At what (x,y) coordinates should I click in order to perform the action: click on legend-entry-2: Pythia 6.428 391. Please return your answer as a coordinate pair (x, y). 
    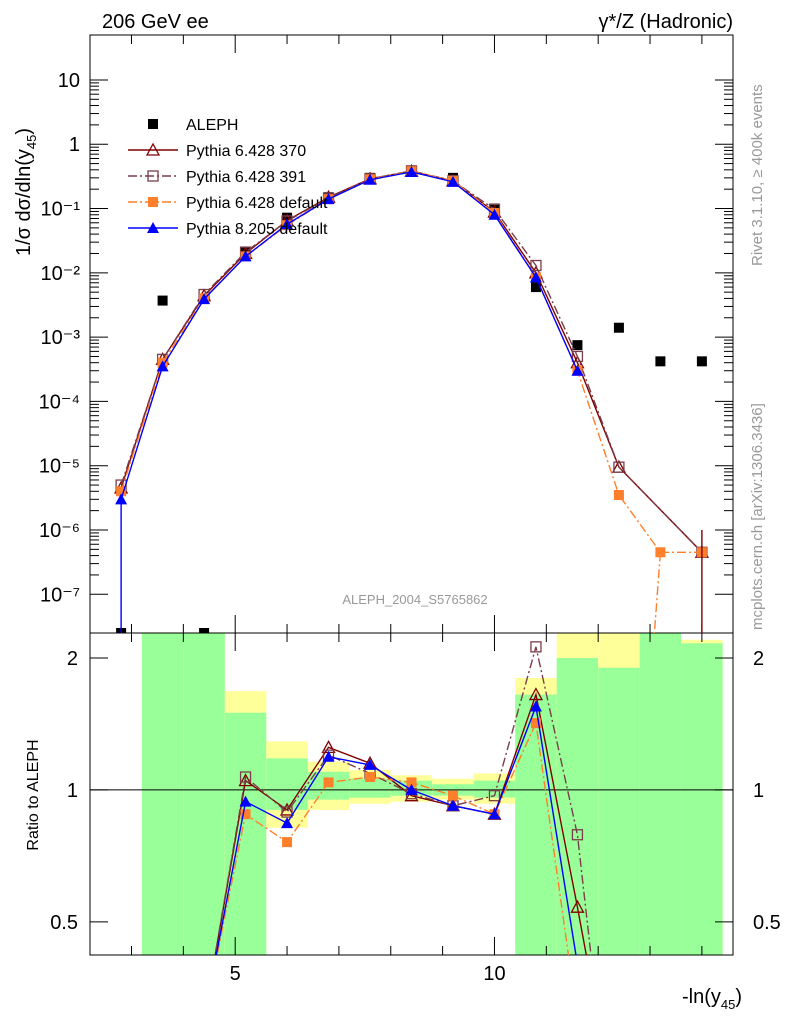
    Looking at the image, I should click on (217, 177).